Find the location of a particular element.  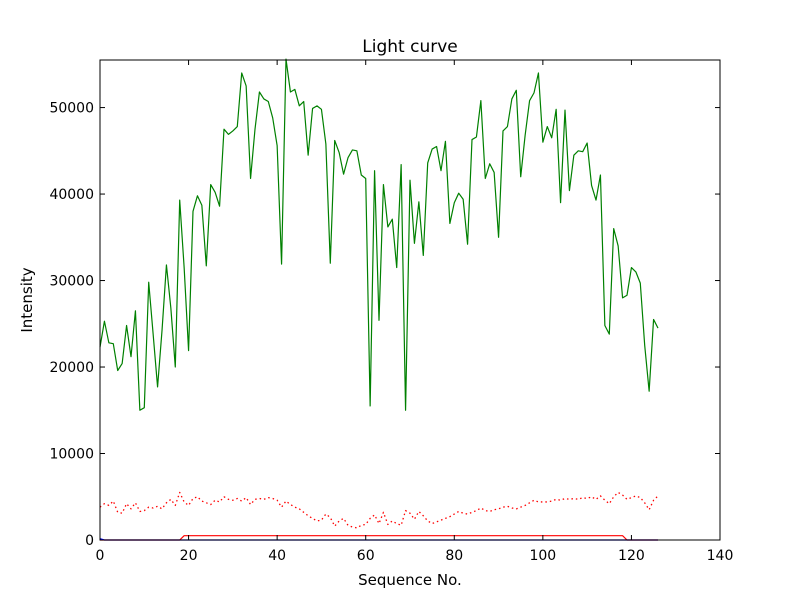

y-axis-label: Intensity is located at coordinates (27, 299).